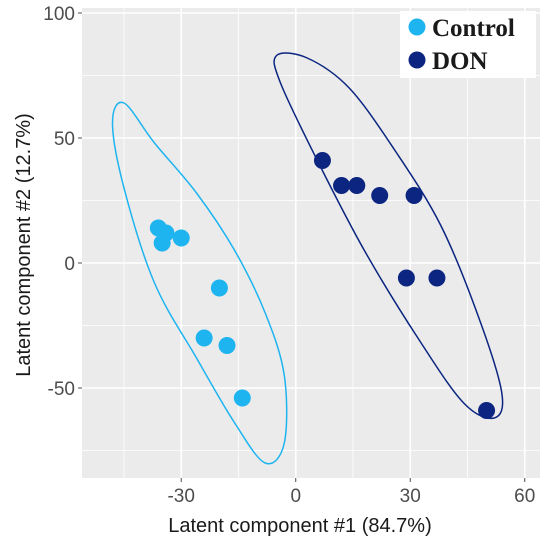 This screenshot has width=549, height=550. Describe the element at coordinates (295, 496) in the screenshot. I see `x-tick-label: 0` at that location.